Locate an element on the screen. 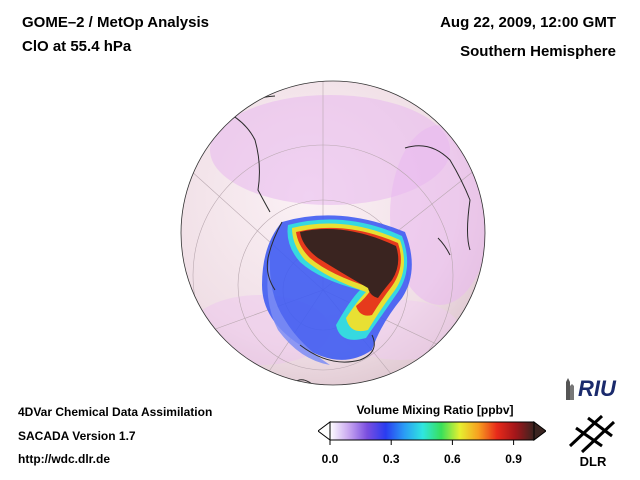 This screenshot has height=480, width=640. footer-version: SACADA Version 1.7 is located at coordinates (77, 436).